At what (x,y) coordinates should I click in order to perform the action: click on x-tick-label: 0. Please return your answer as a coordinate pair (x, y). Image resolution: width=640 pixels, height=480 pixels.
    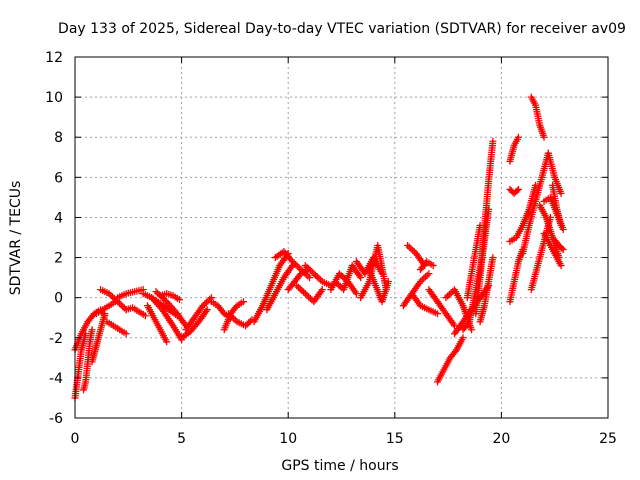
    Looking at the image, I should click on (75, 439).